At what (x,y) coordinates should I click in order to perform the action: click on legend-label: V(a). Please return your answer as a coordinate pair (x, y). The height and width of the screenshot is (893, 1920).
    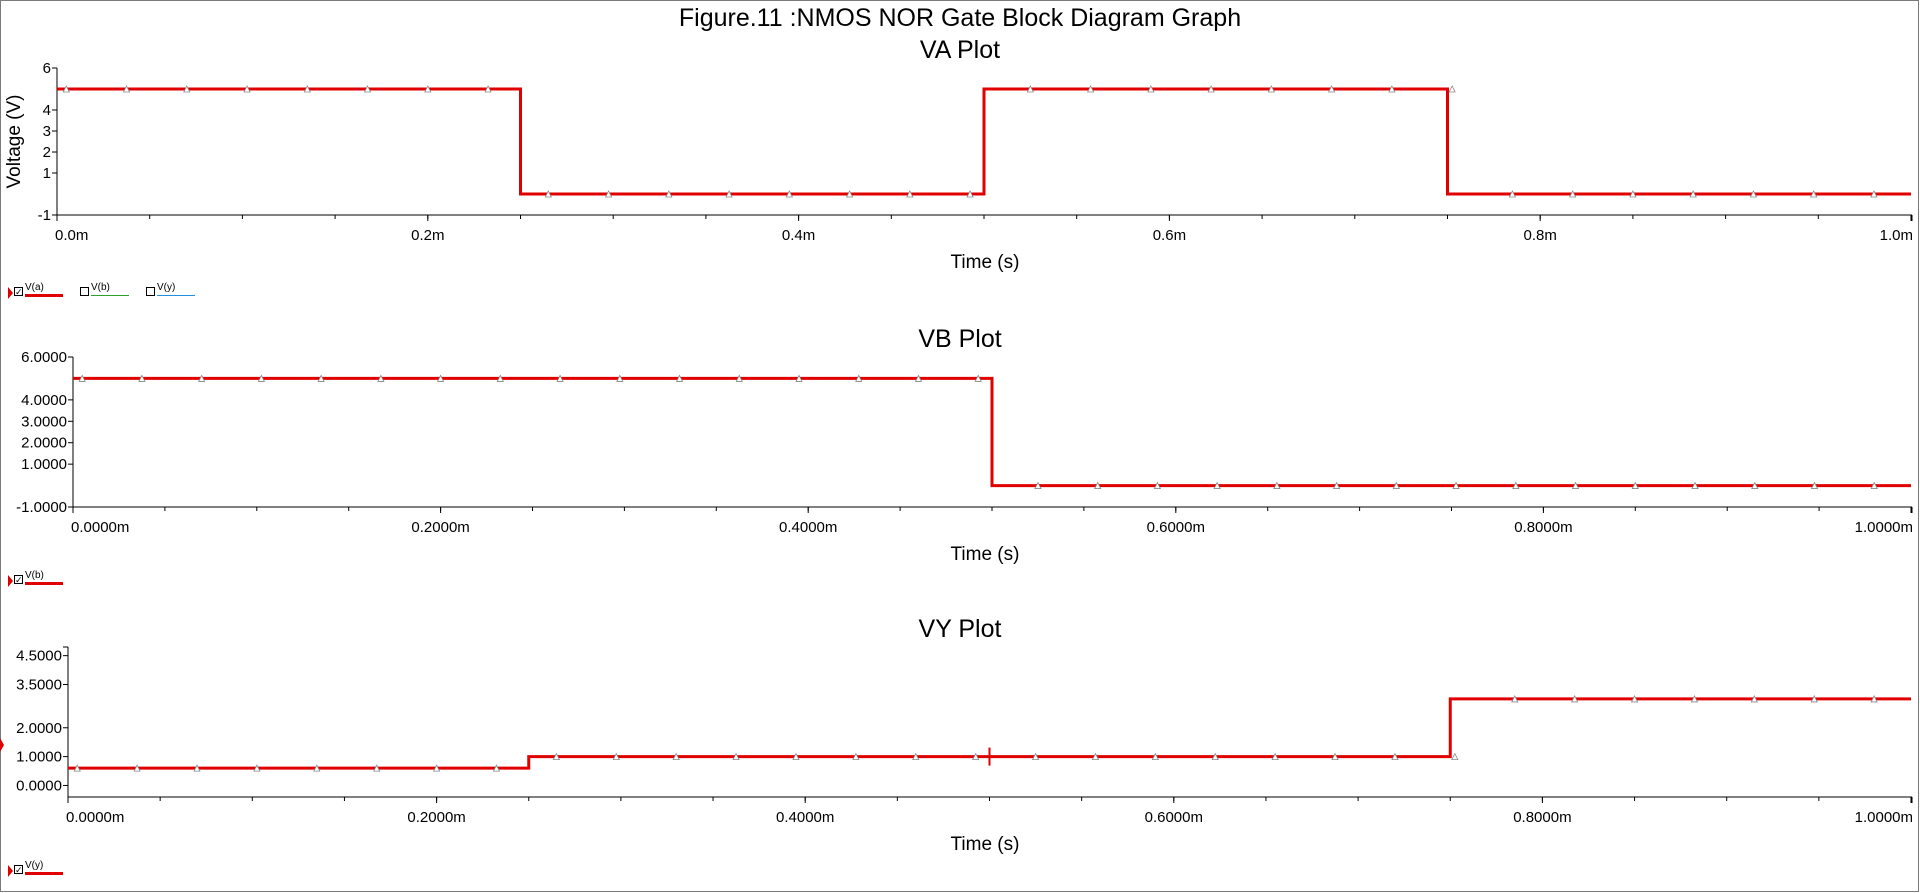
    Looking at the image, I should click on (34, 287).